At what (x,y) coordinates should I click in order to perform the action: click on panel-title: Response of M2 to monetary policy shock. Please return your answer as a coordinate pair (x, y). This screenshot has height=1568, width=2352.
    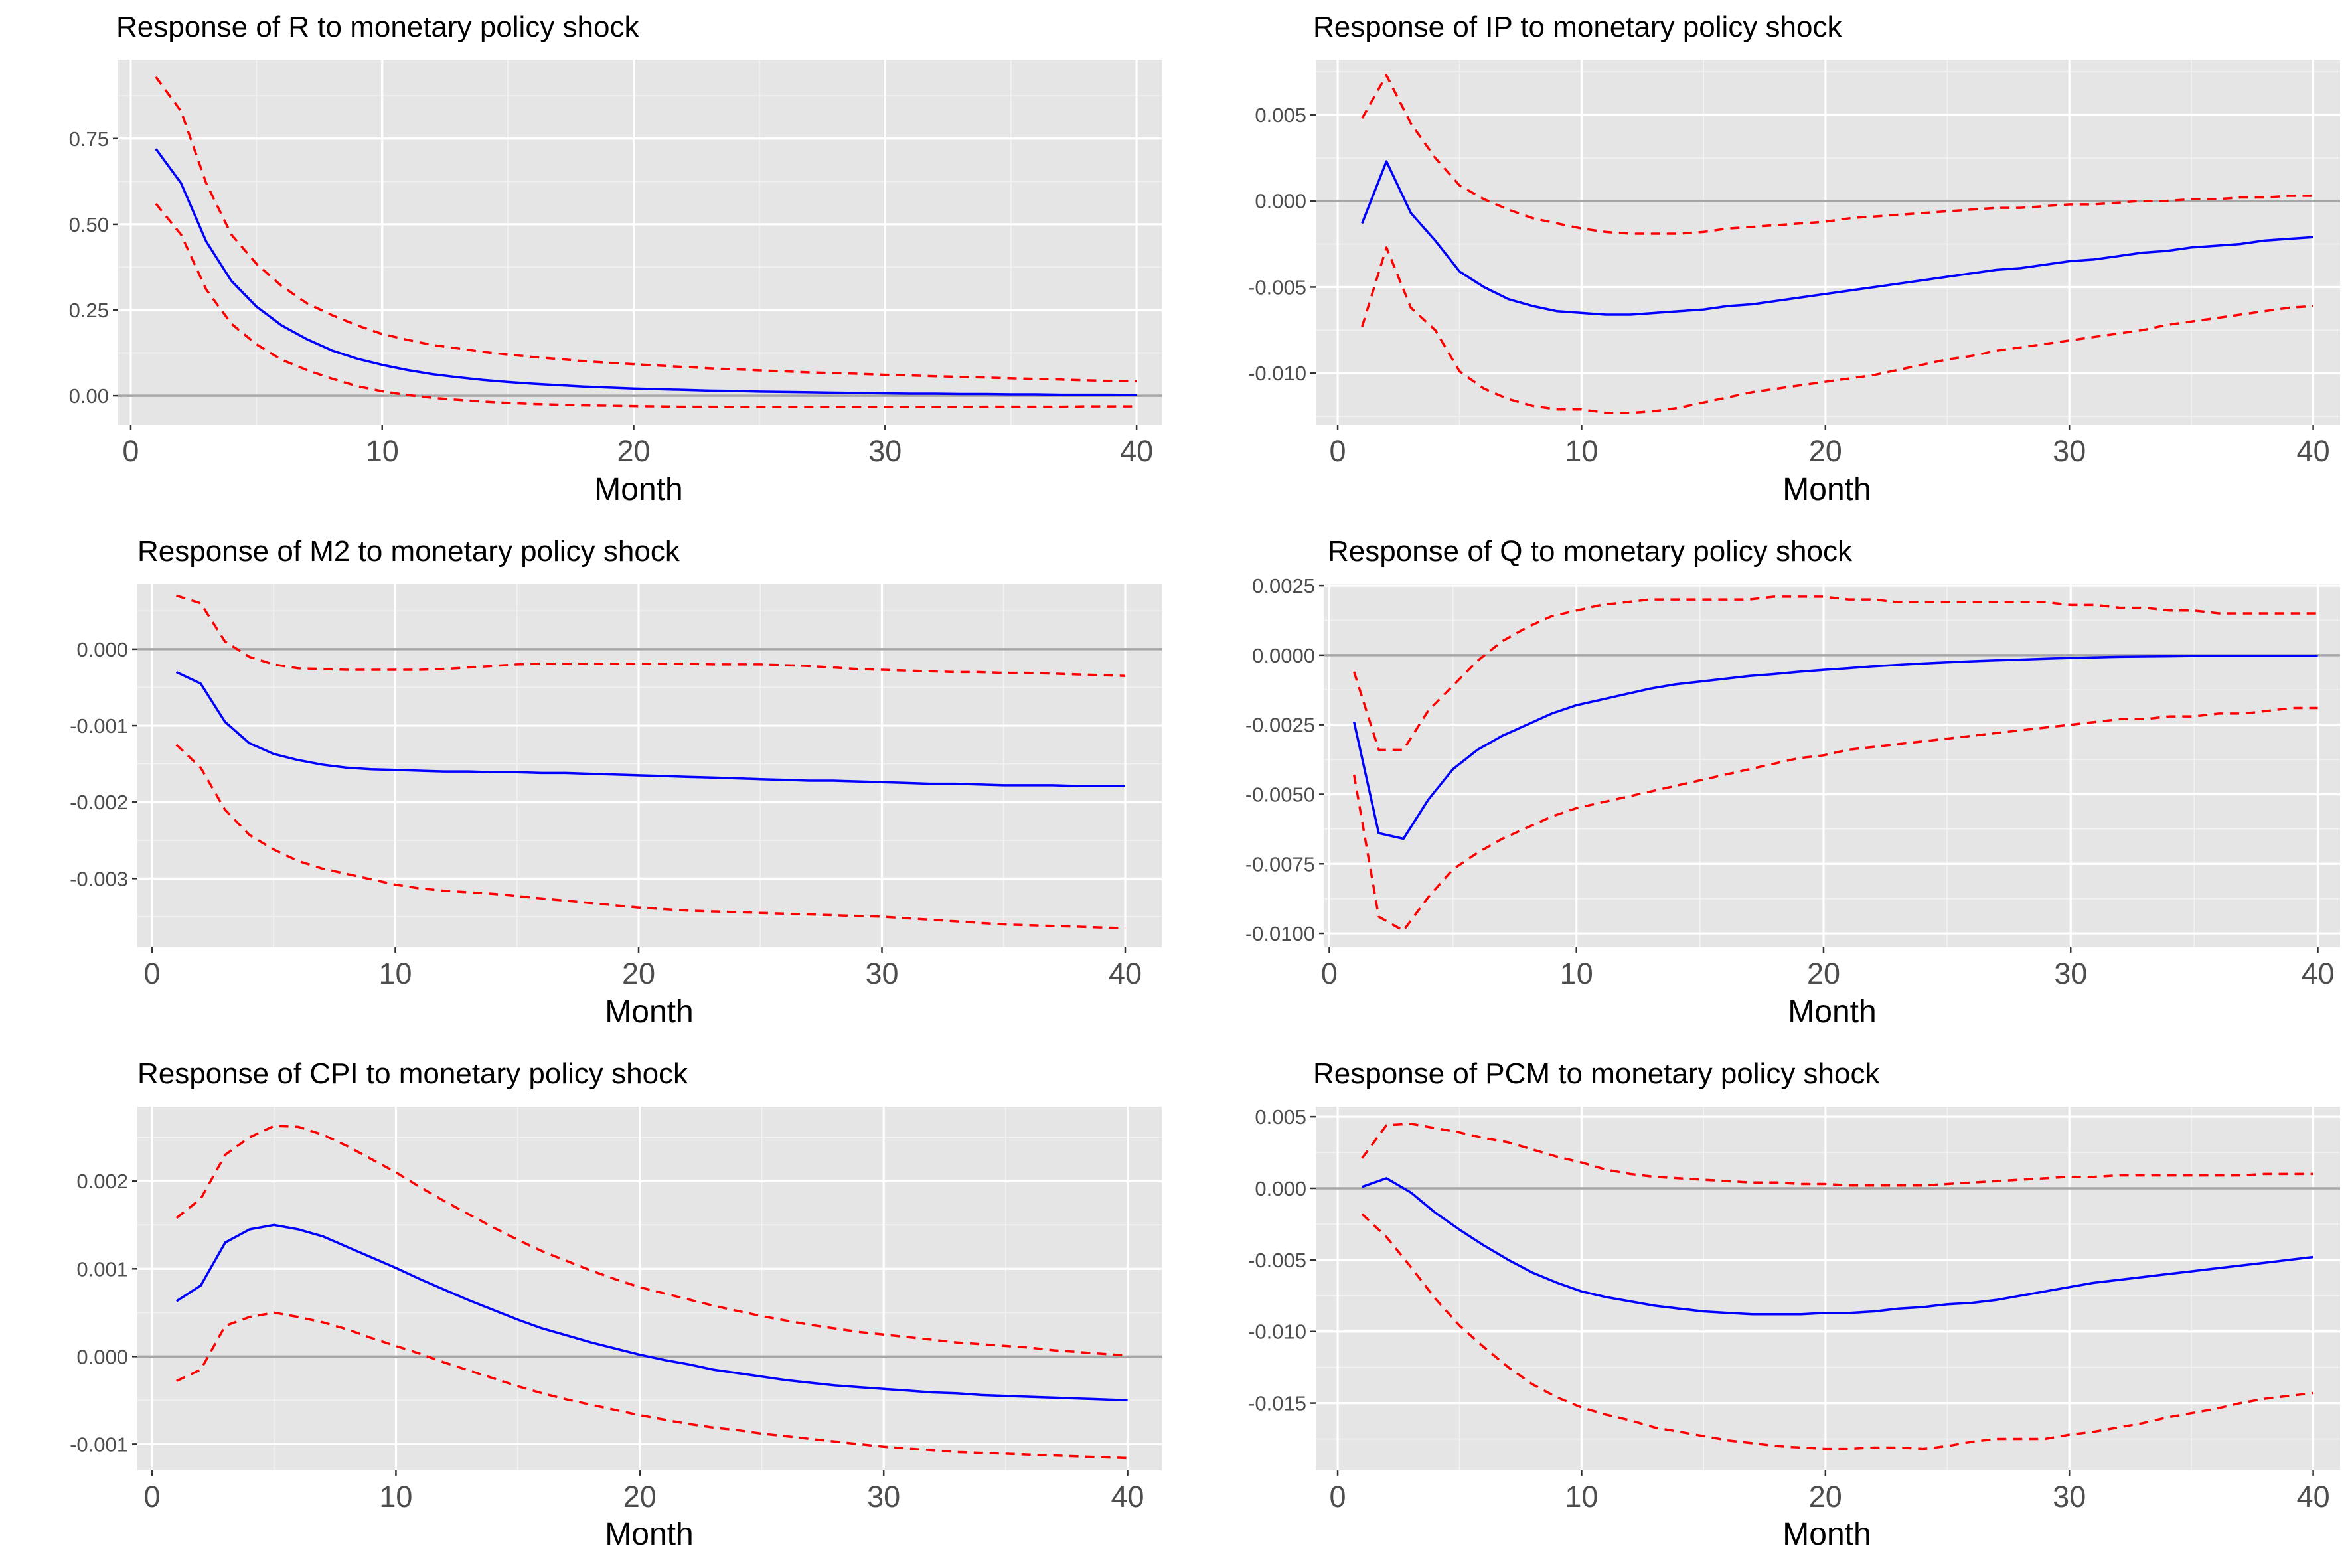
    Looking at the image, I should click on (408, 552).